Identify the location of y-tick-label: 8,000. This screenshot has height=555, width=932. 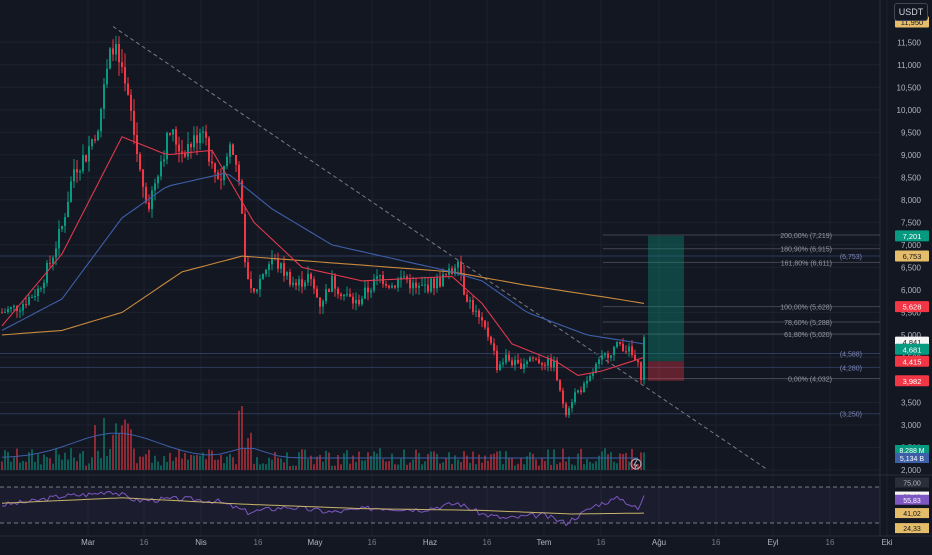
(911, 200).